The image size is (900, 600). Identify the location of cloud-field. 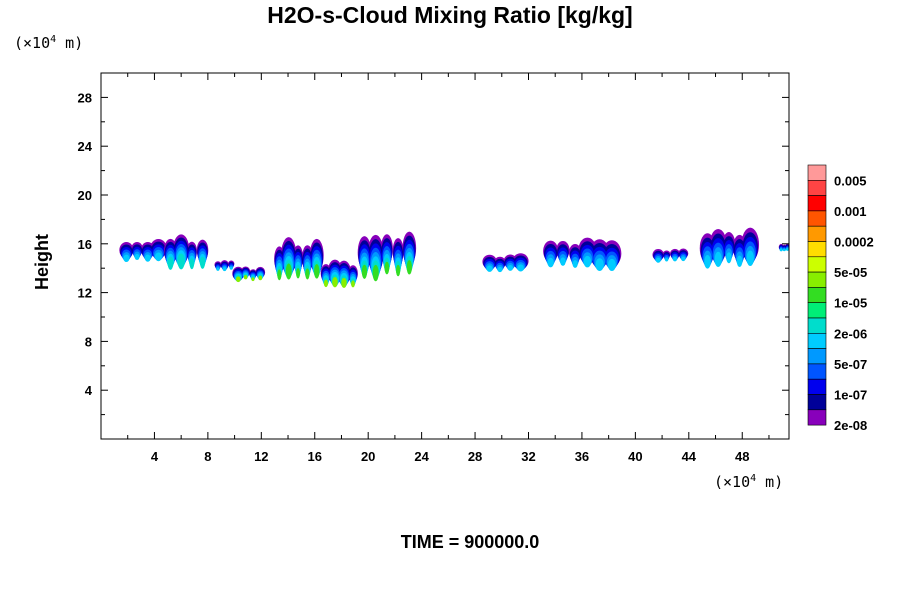
(454, 257).